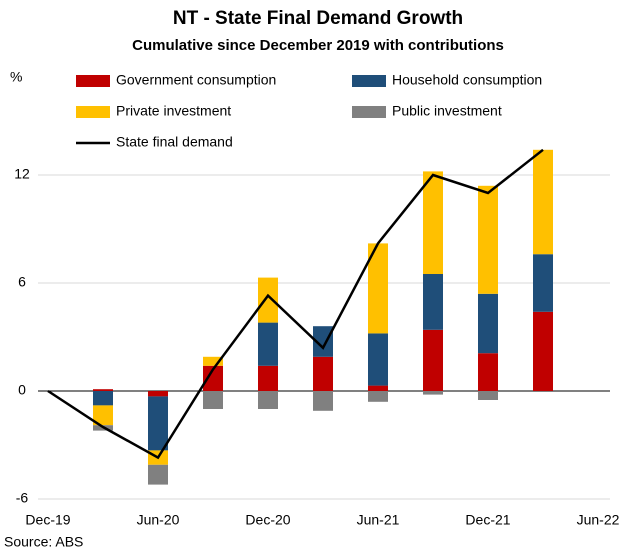 Image resolution: width=625 pixels, height=553 pixels. I want to click on x-tick-label: Jun-20, so click(158, 520).